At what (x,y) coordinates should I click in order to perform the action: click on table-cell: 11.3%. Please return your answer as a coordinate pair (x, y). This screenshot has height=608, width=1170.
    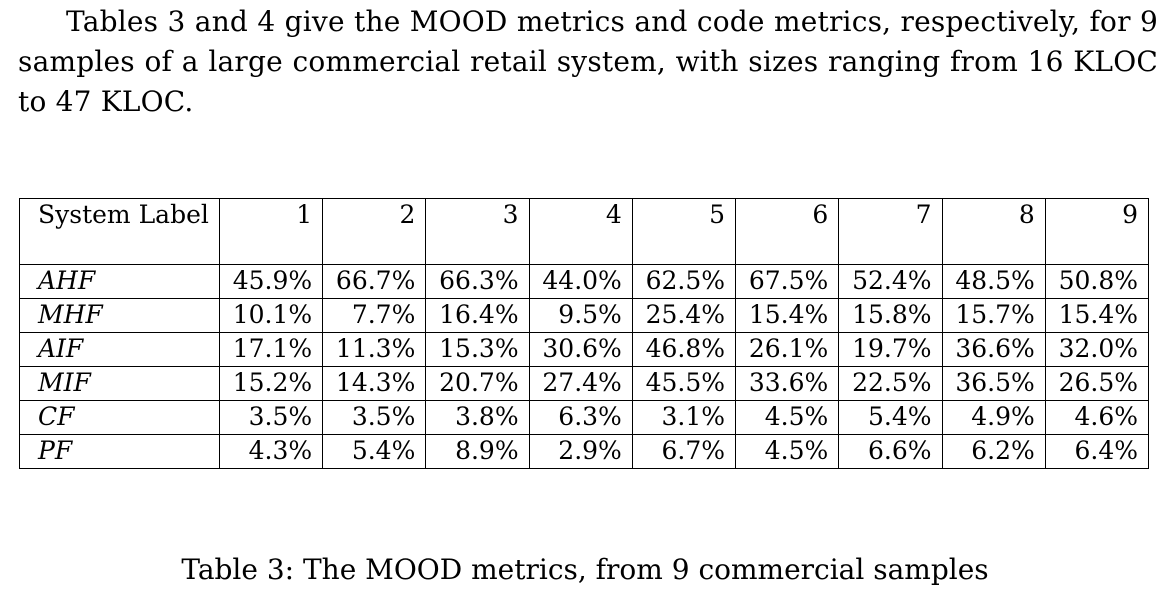
    Looking at the image, I should click on (374, 349).